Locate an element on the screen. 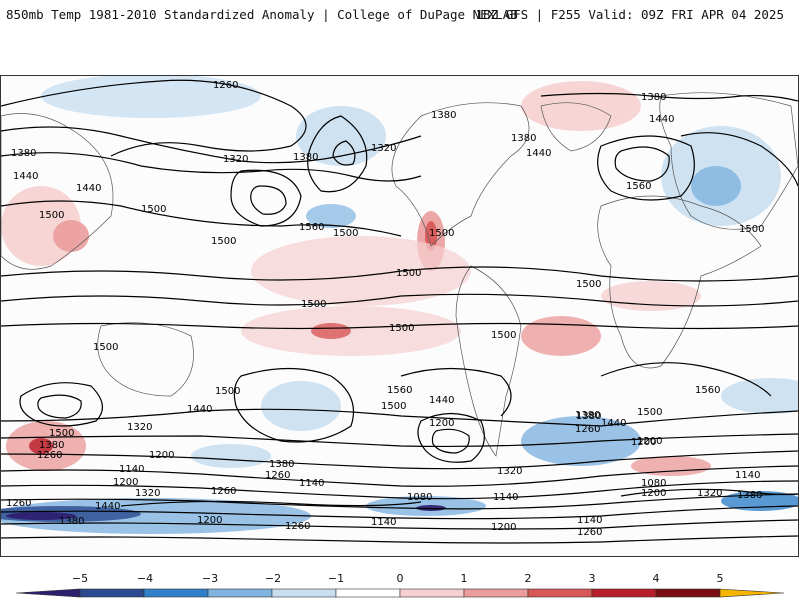 The width and height of the screenshot is (800, 604). colorbar-tick-label: 5 is located at coordinates (720, 578).